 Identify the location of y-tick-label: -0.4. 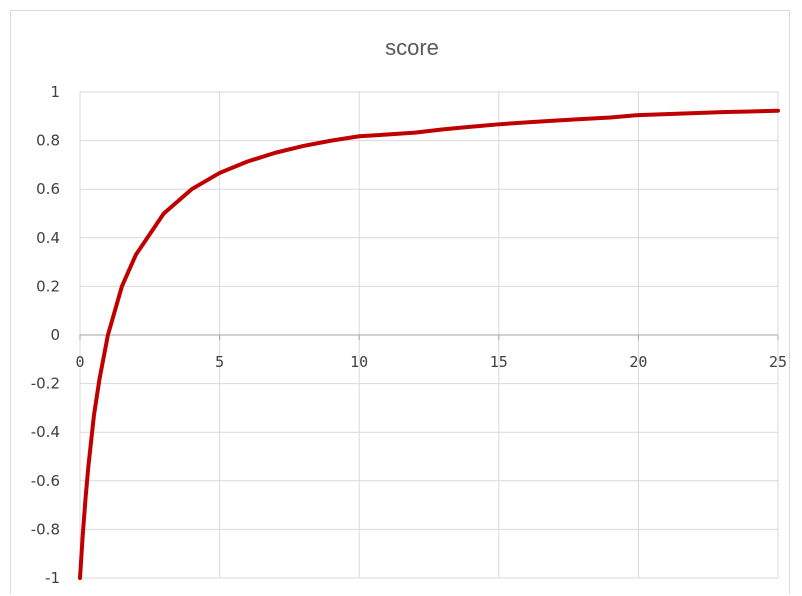
(45, 432).